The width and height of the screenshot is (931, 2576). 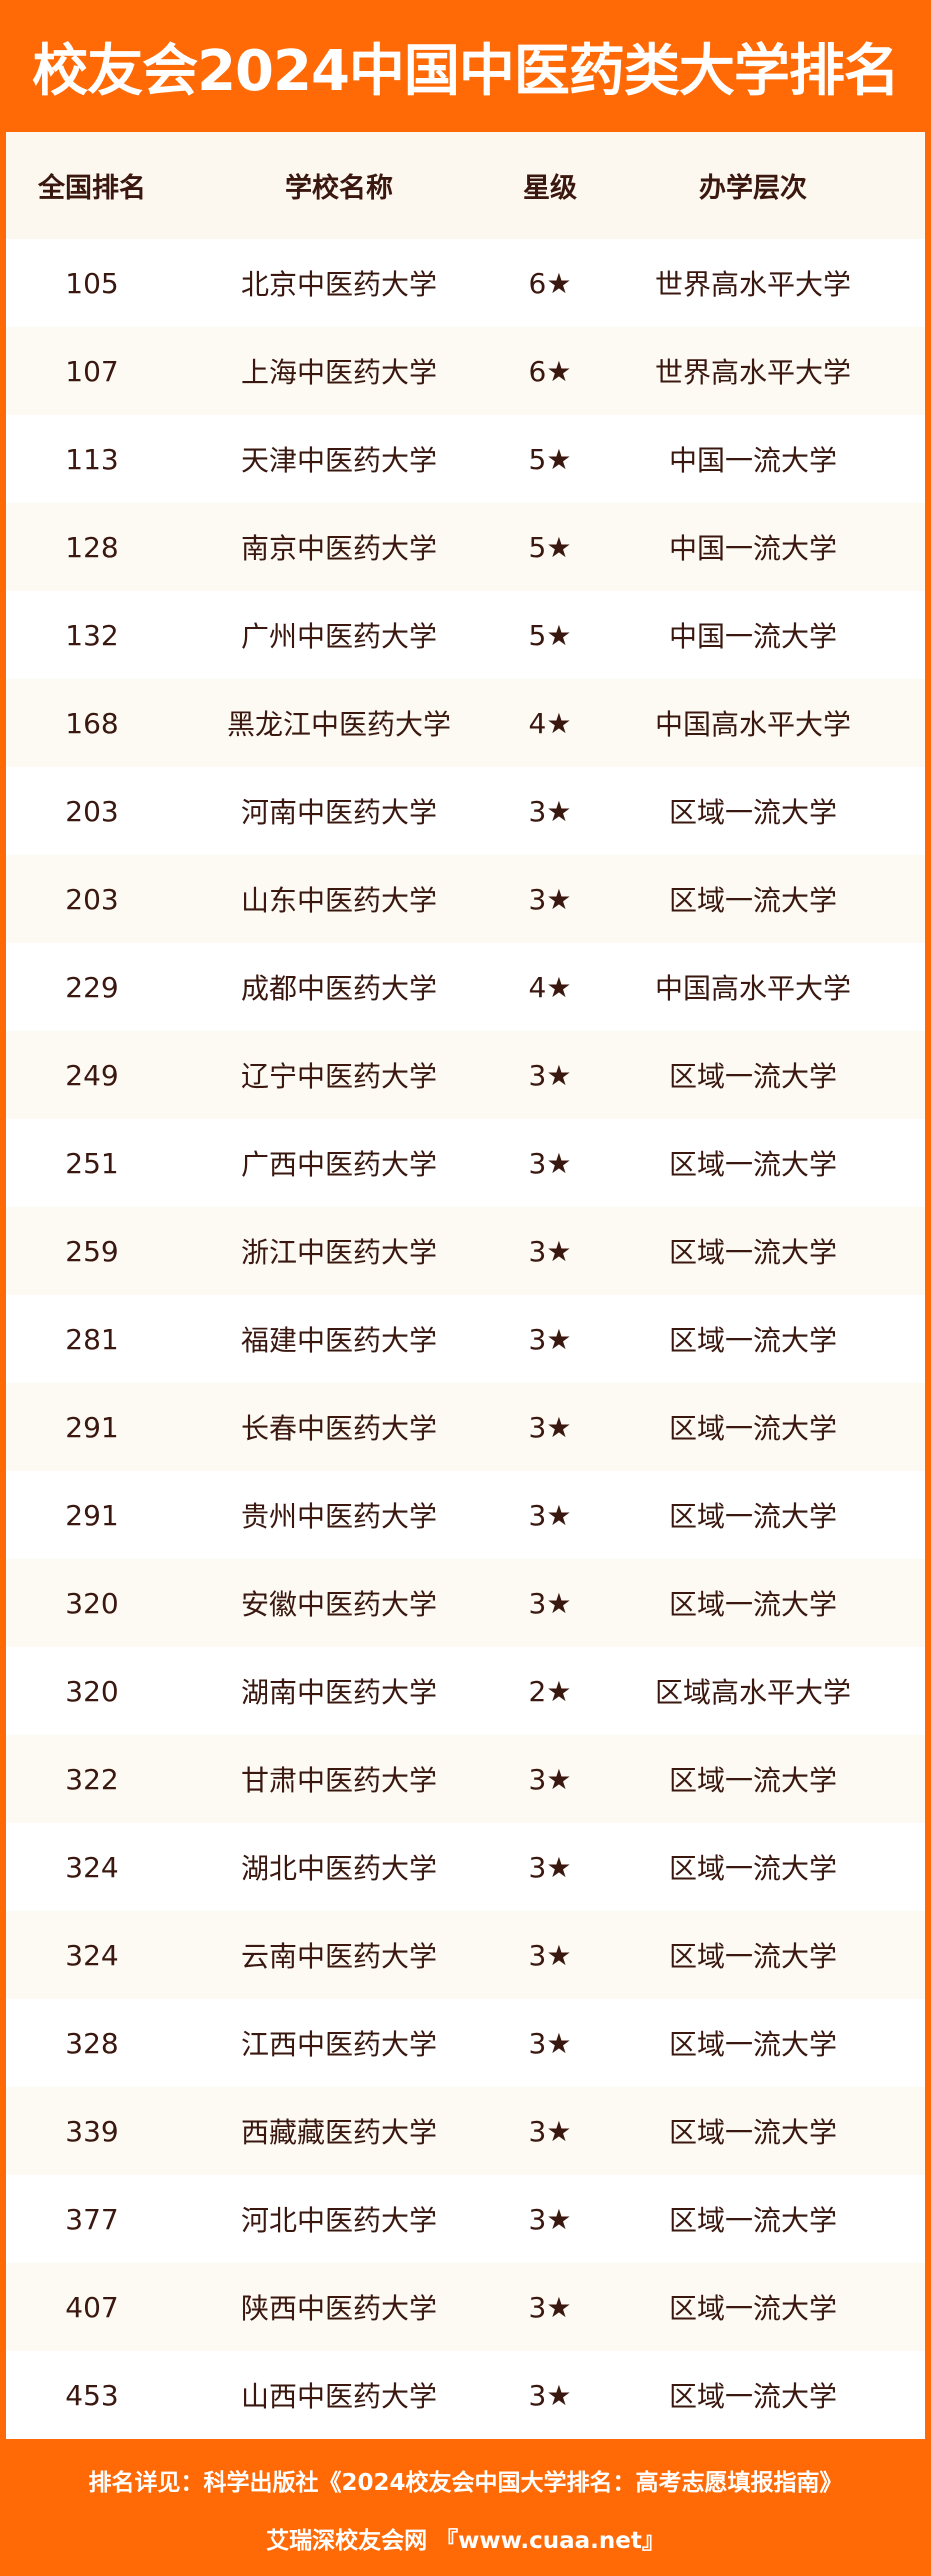 What do you see at coordinates (465, 987) in the screenshot?
I see `table-row: 229 成都中医药大学 4★ 中国高水平大学` at bounding box center [465, 987].